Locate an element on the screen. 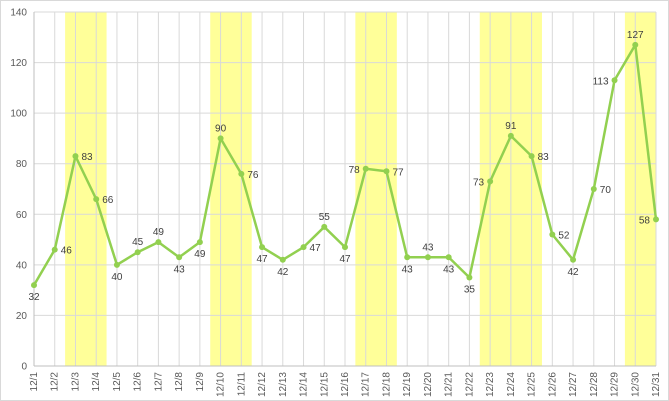 The image size is (669, 401). data-label: 76 is located at coordinates (253, 175).